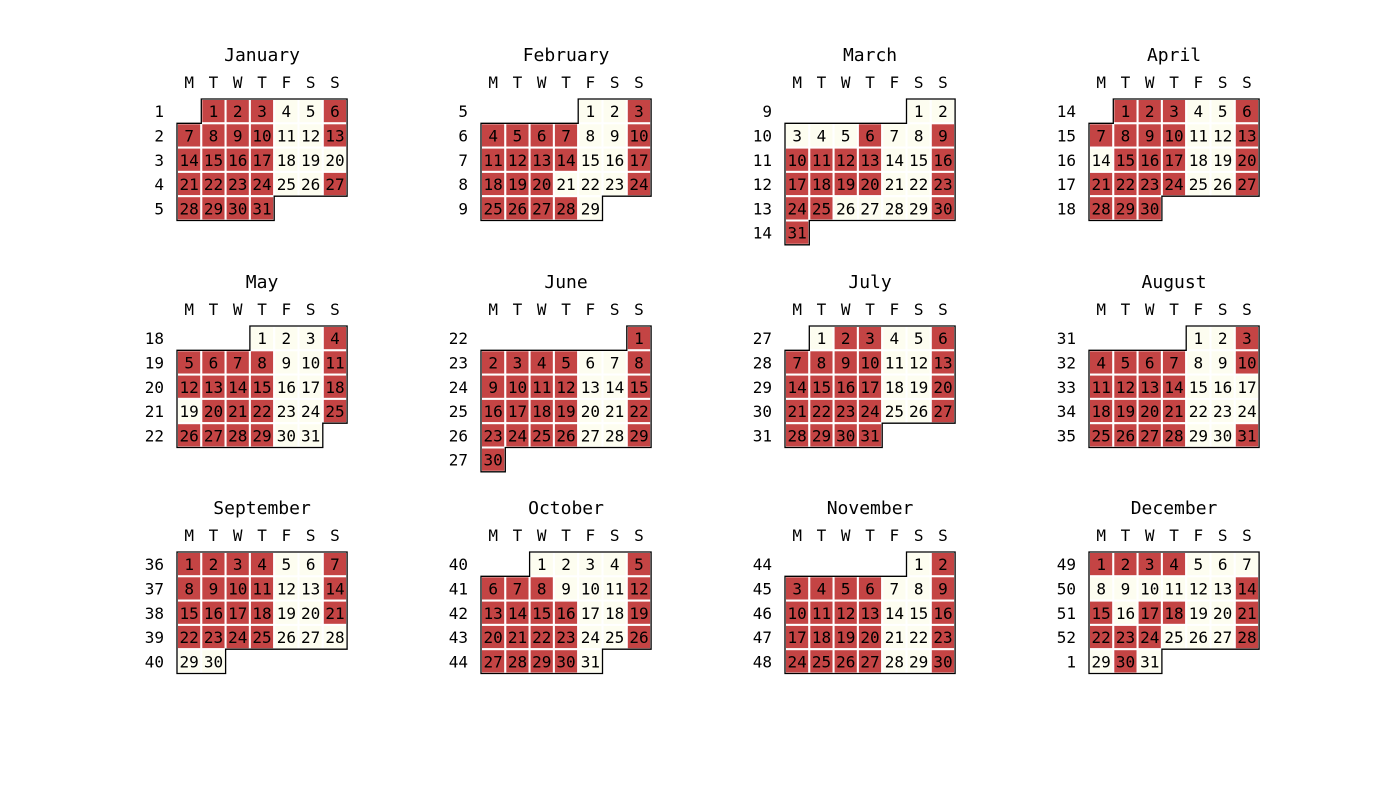 The image size is (1400, 800). What do you see at coordinates (895, 535) in the screenshot?
I see `weekday-label: F` at bounding box center [895, 535].